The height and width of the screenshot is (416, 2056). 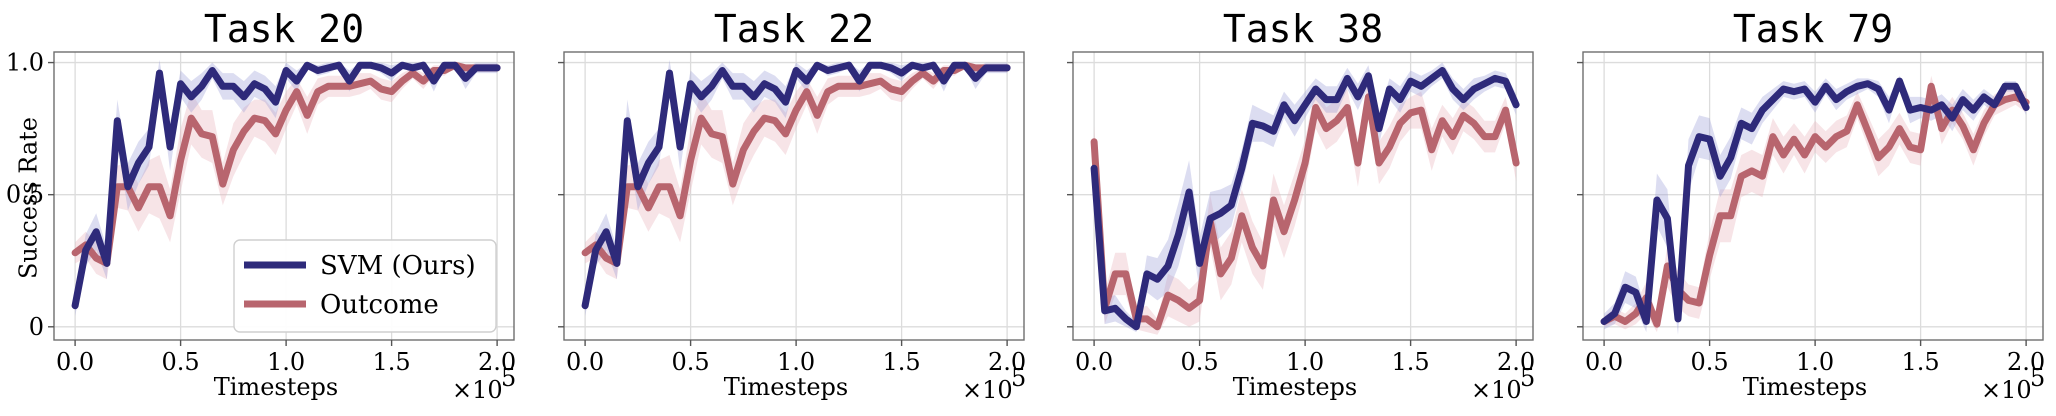 What do you see at coordinates (365, 286) in the screenshot?
I see `legend: SVM (Ours) Outcome` at bounding box center [365, 286].